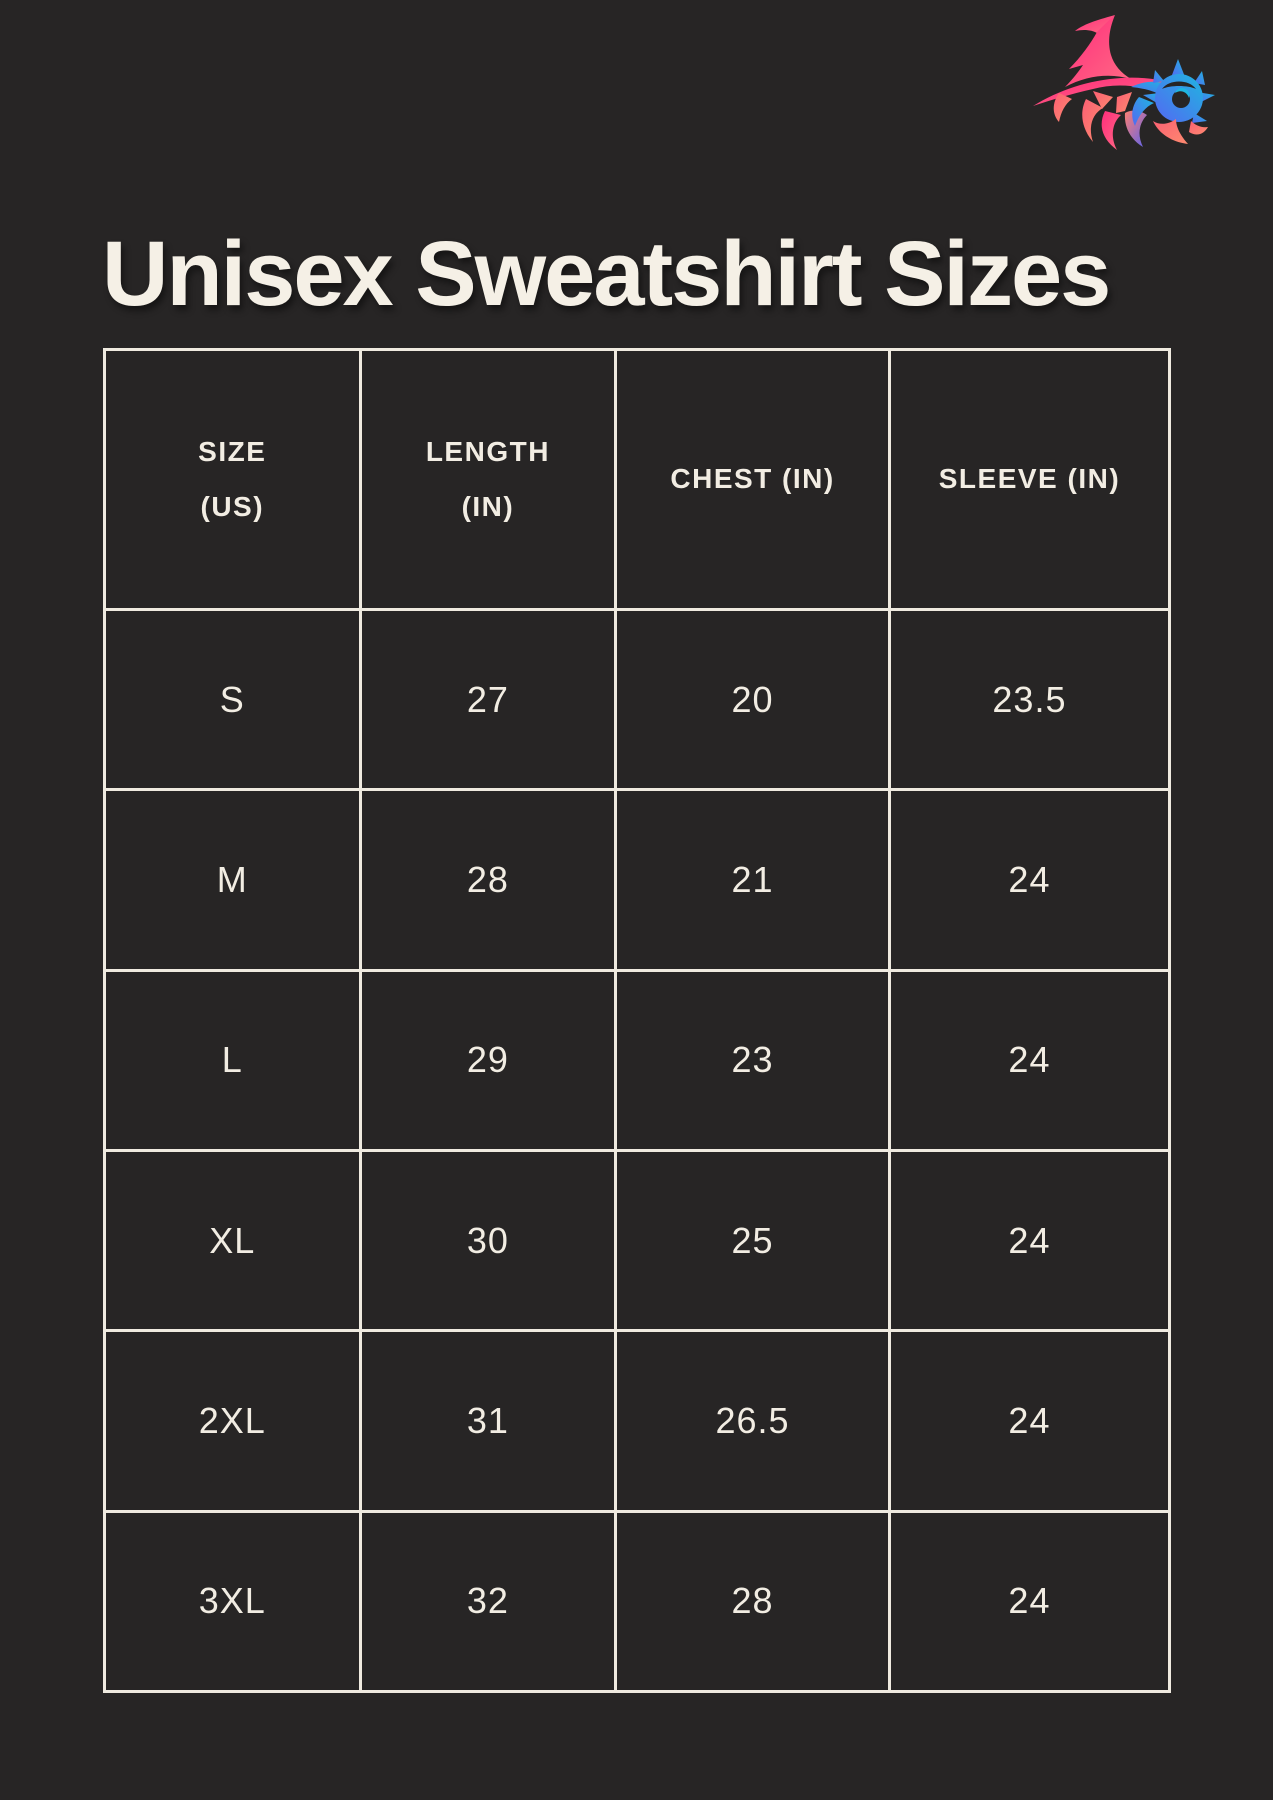 This screenshot has height=1800, width=1273. I want to click on chest-cell: 21, so click(752, 880).